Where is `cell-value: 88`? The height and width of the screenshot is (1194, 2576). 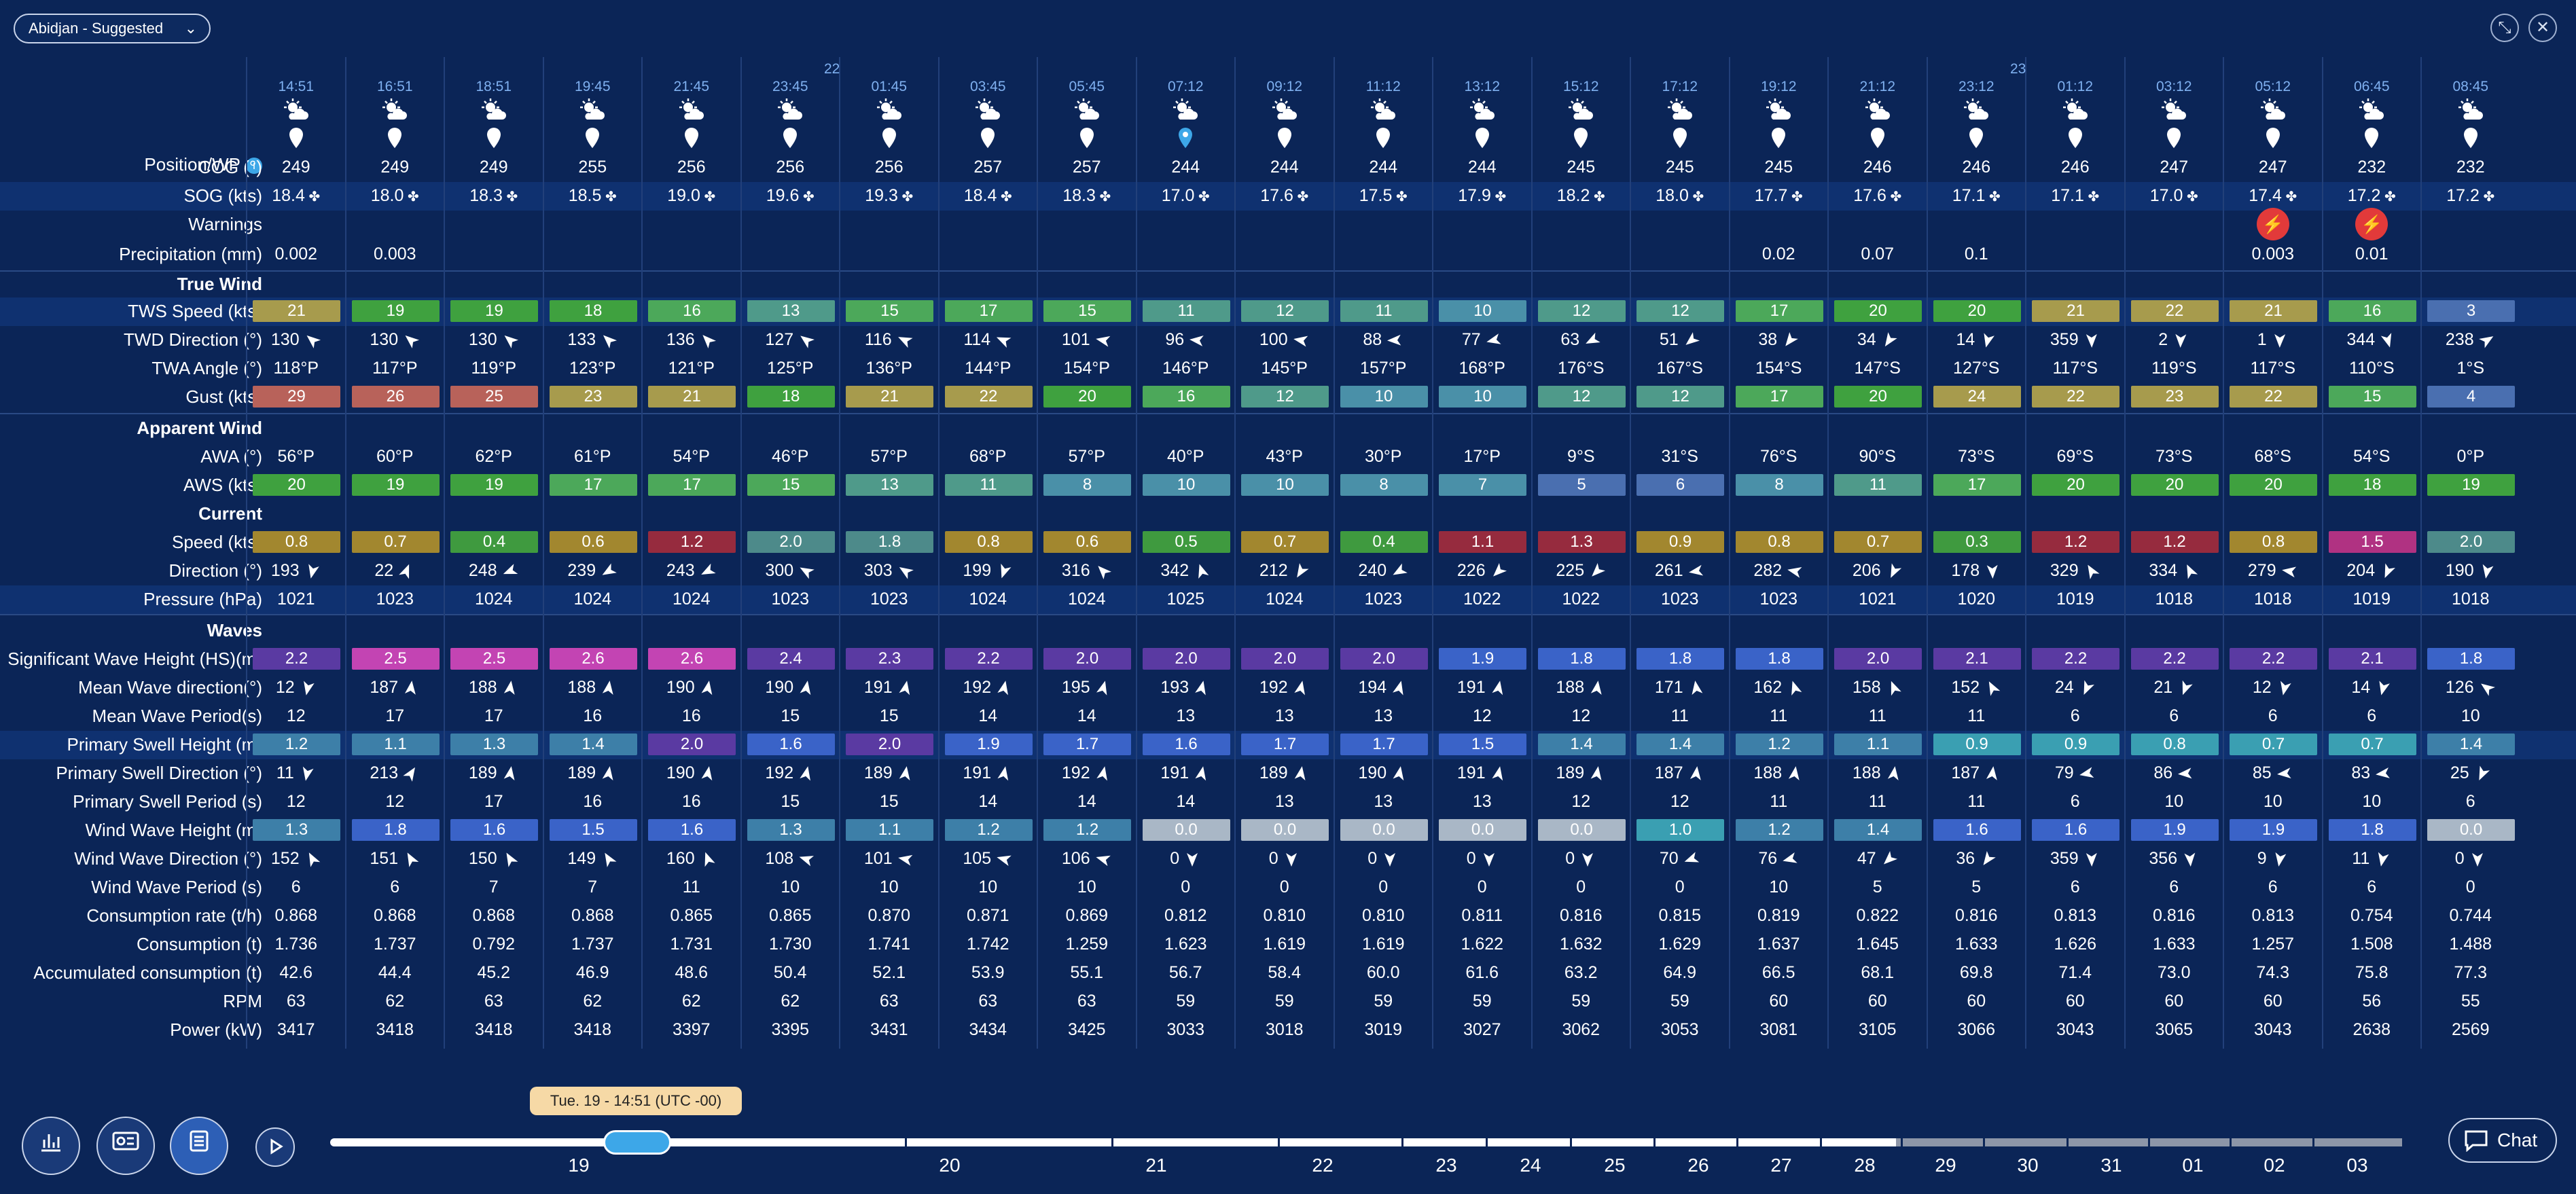 cell-value: 88 is located at coordinates (1372, 339).